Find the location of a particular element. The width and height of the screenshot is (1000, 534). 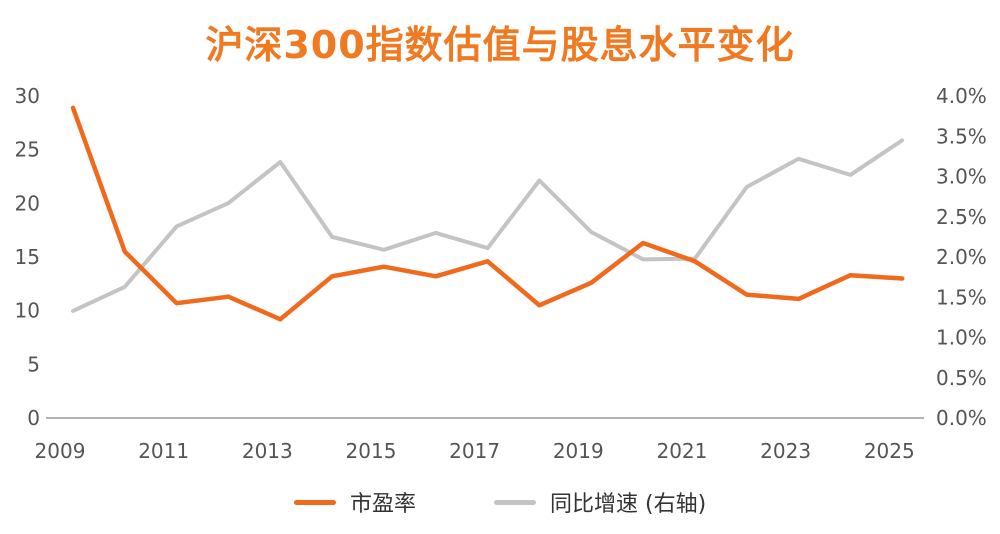

y-left-tick-label-20: 20 is located at coordinates (27, 203).